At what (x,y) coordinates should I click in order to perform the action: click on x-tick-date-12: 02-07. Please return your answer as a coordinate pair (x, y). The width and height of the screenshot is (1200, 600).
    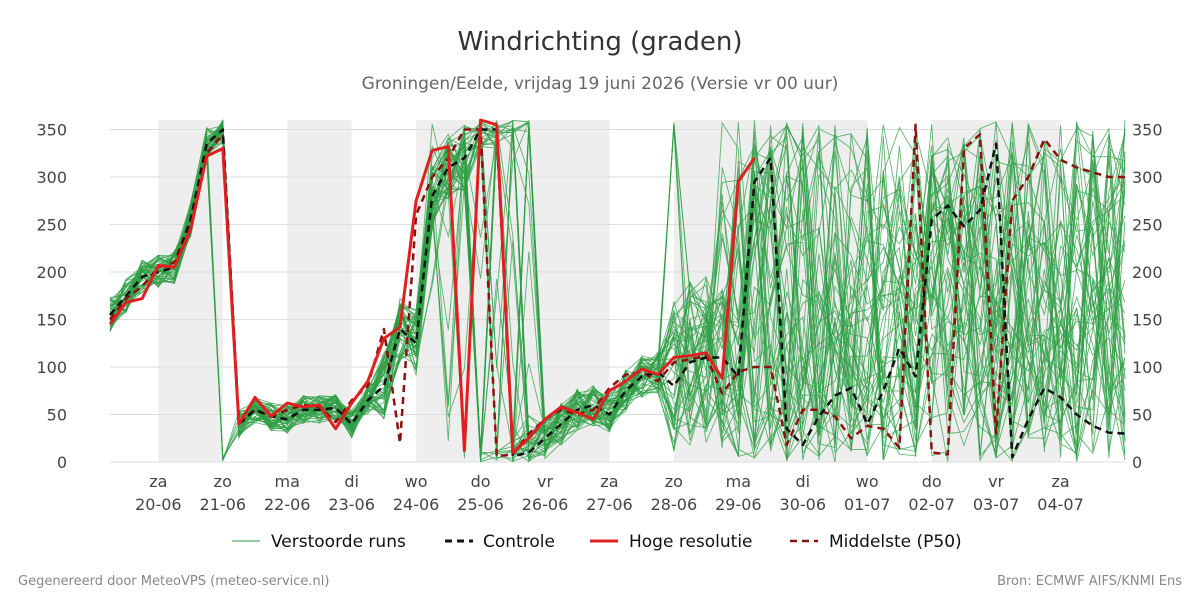
    Looking at the image, I should click on (931, 504).